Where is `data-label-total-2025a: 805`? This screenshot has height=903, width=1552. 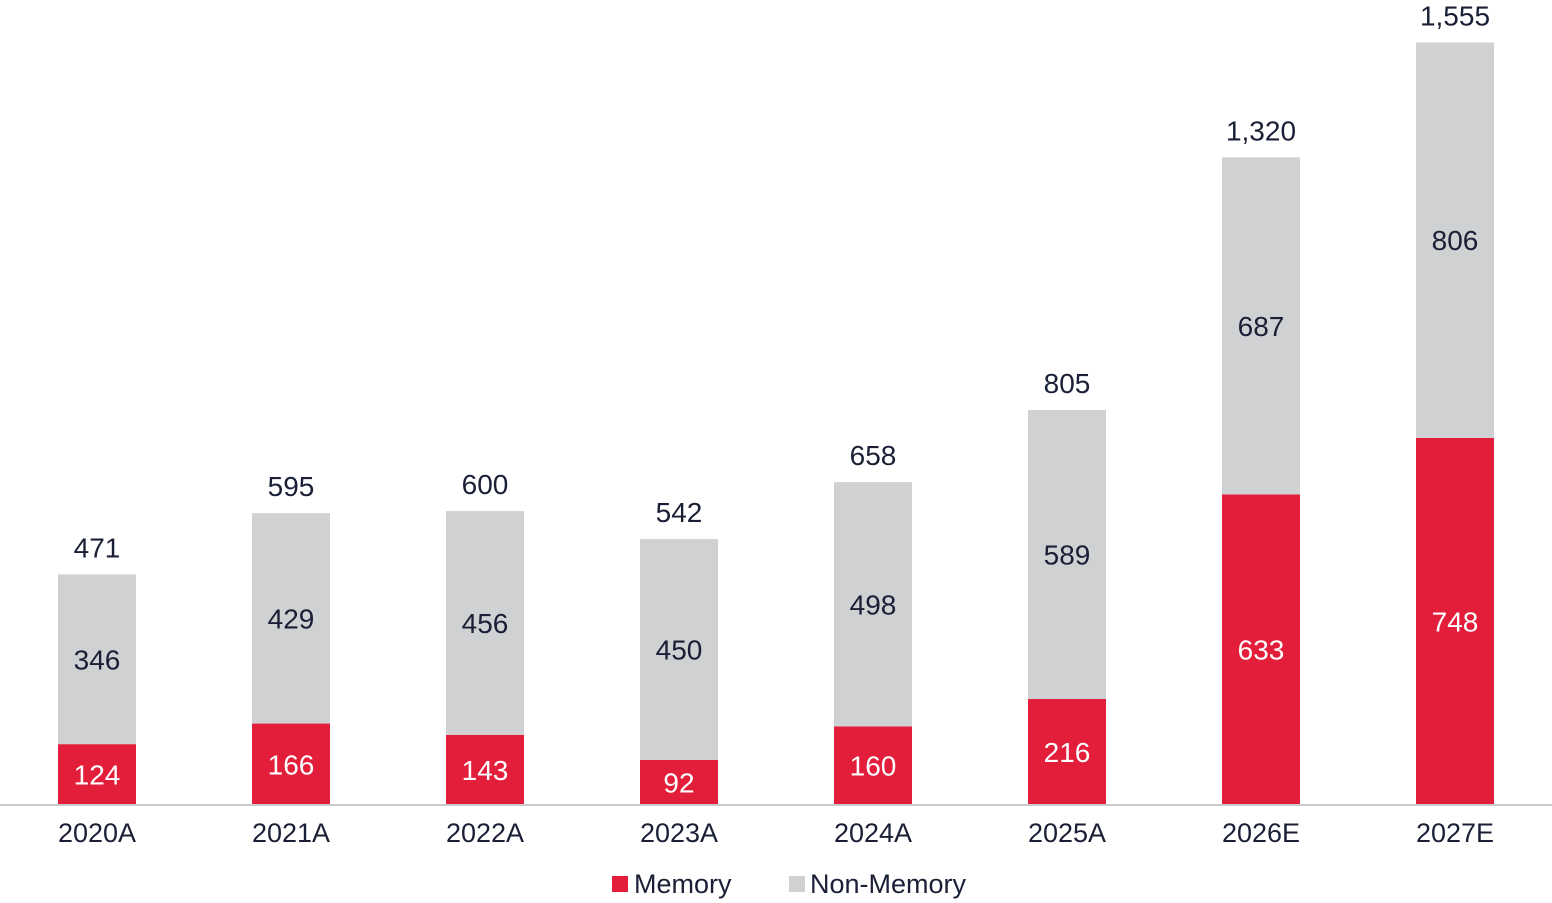 data-label-total-2025a: 805 is located at coordinates (1067, 383).